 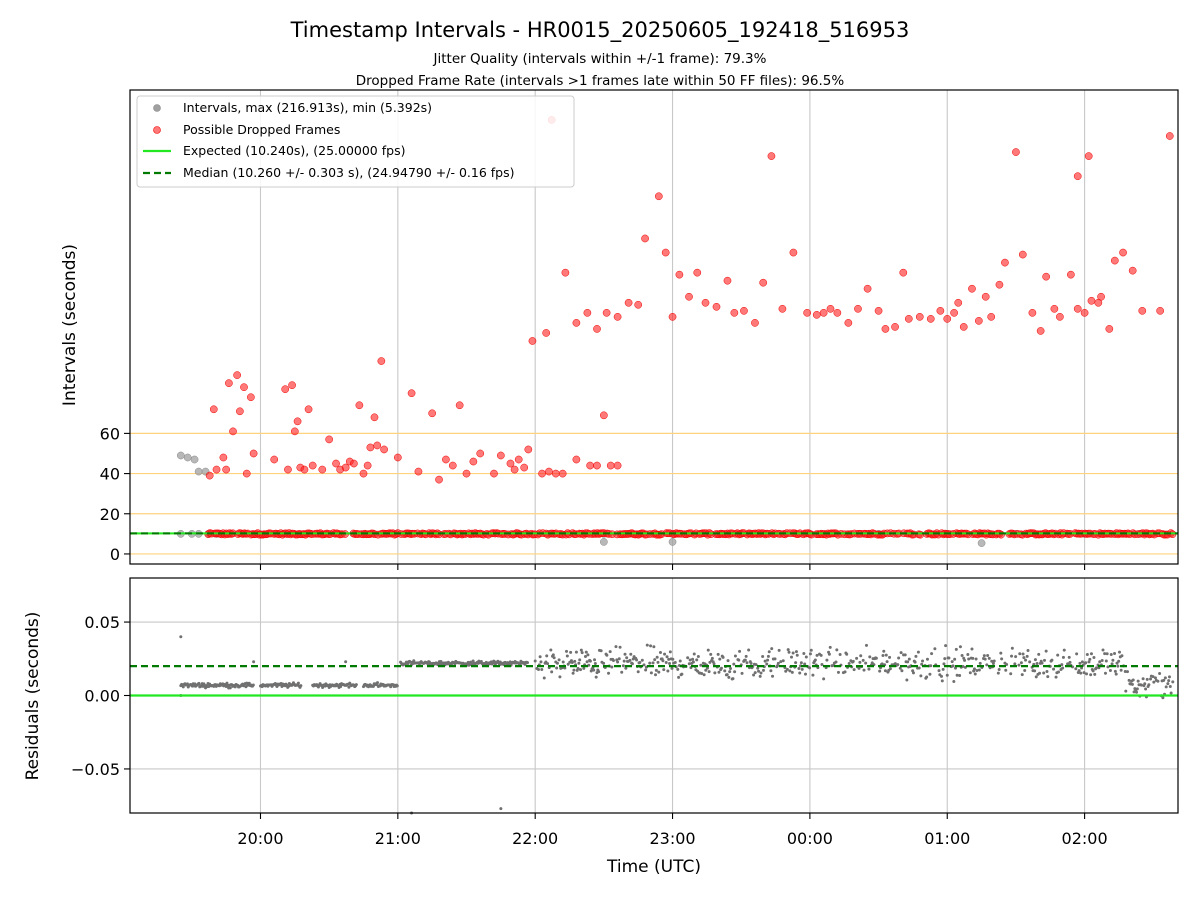 What do you see at coordinates (198, 471) in the screenshot?
I see `interval-point` at bounding box center [198, 471].